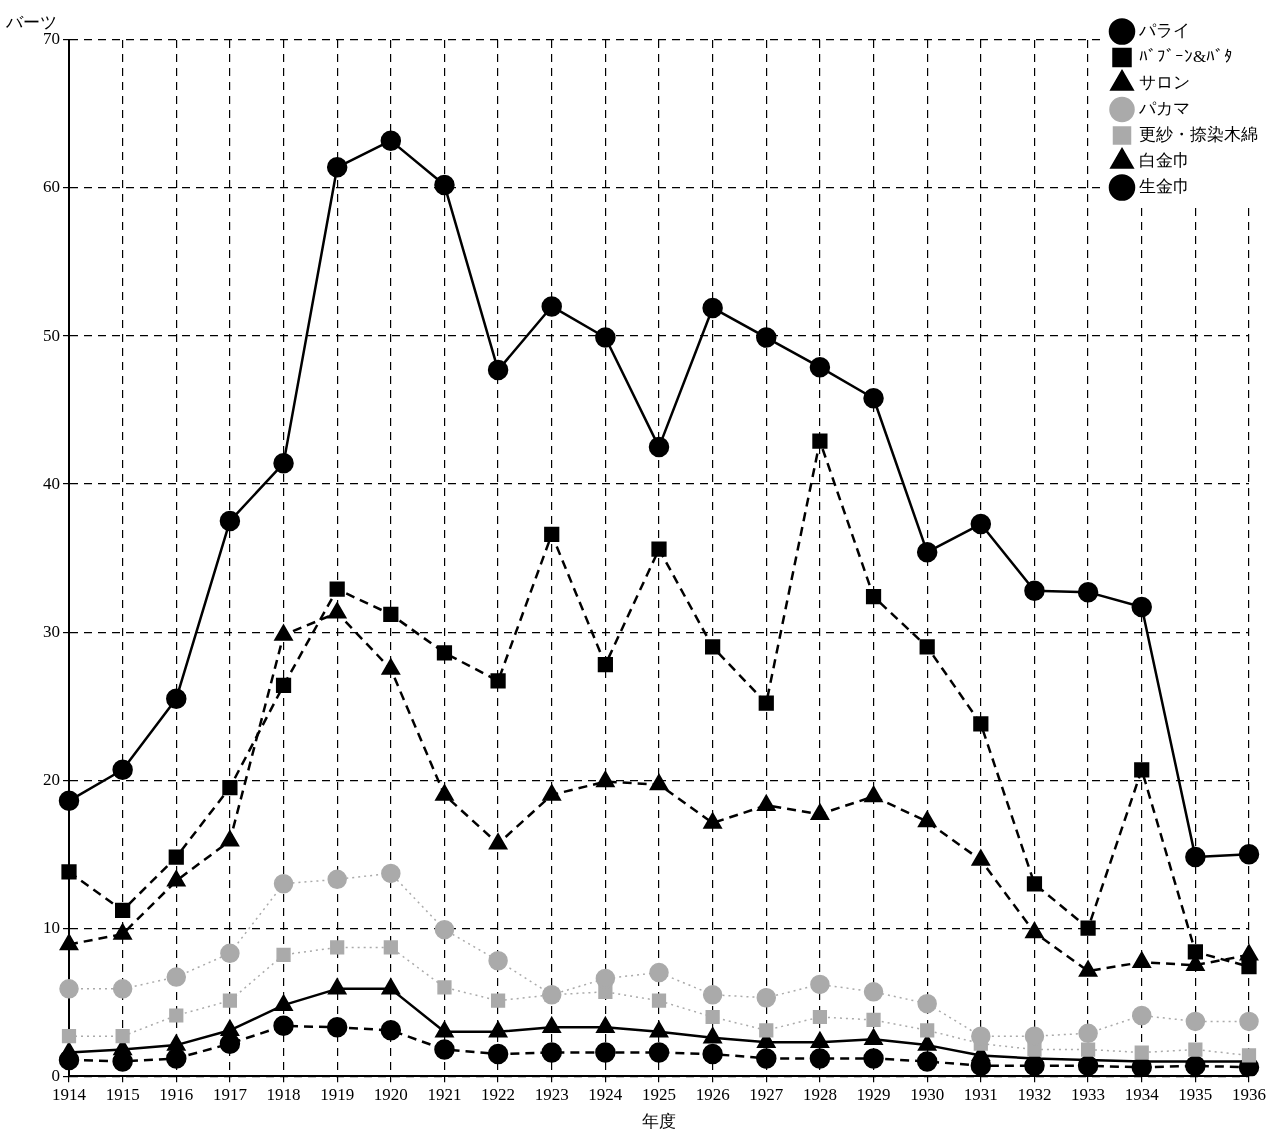 The height and width of the screenshot is (1147, 1287). I want to click on legend-label: パカマ, so click(1164, 108).